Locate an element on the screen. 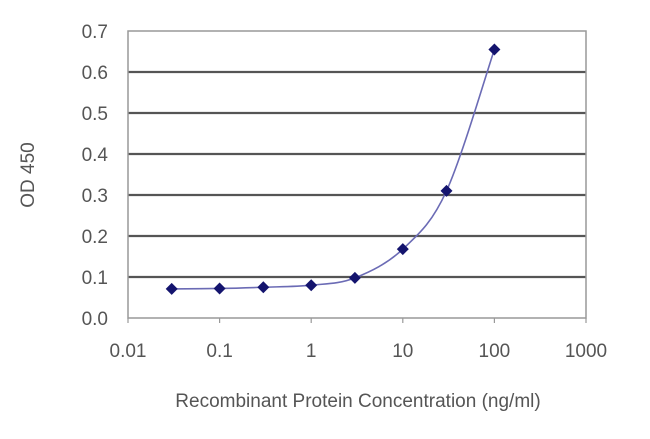 The width and height of the screenshot is (650, 439). y-tick-label: 0.3 is located at coordinates (95, 196).